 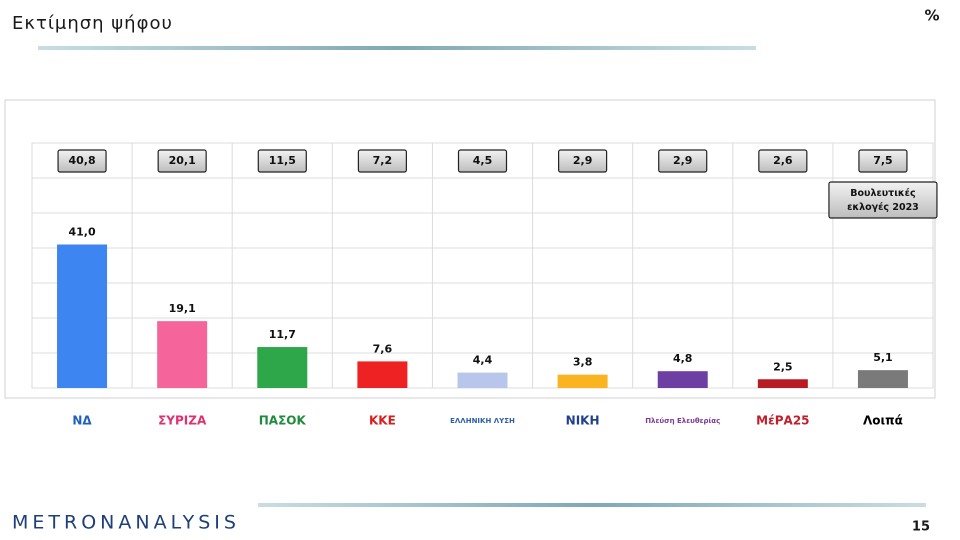 I want to click on value-label: 4,8, so click(x=683, y=358).